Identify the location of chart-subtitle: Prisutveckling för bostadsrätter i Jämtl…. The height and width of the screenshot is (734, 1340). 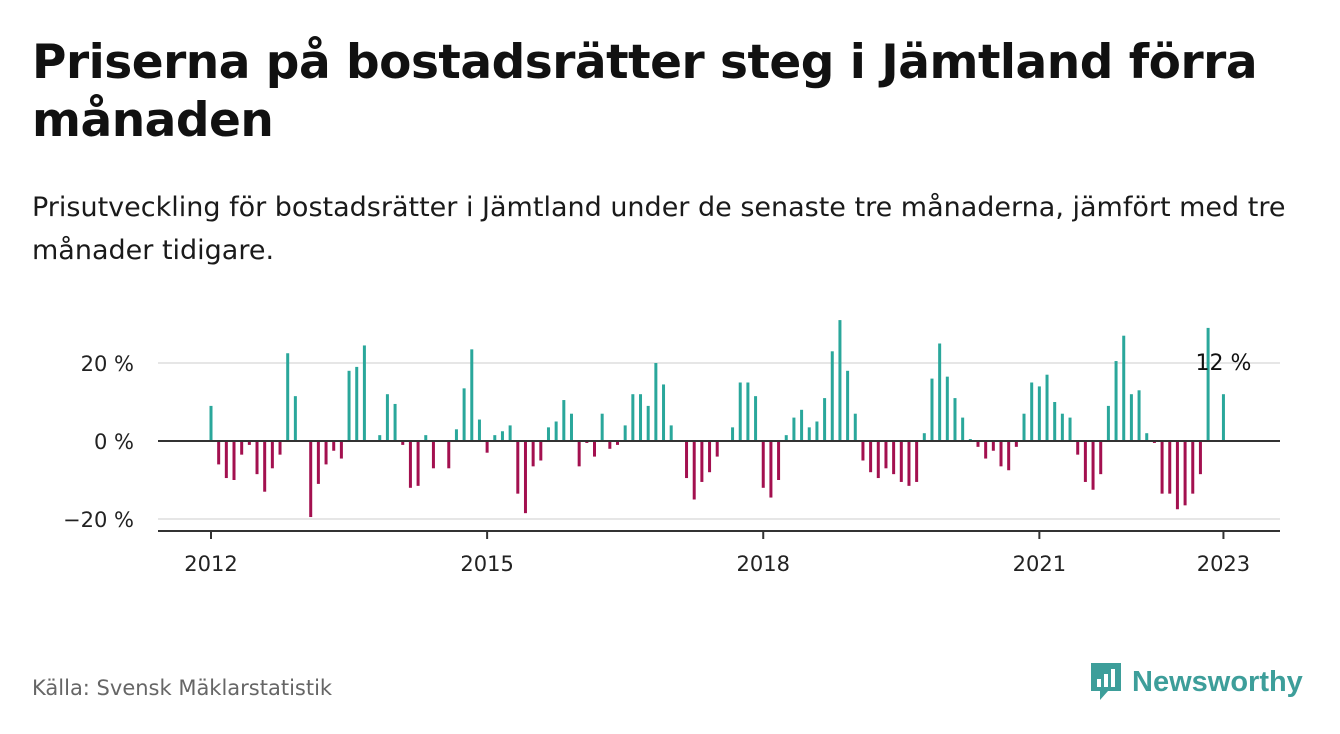
(659, 229).